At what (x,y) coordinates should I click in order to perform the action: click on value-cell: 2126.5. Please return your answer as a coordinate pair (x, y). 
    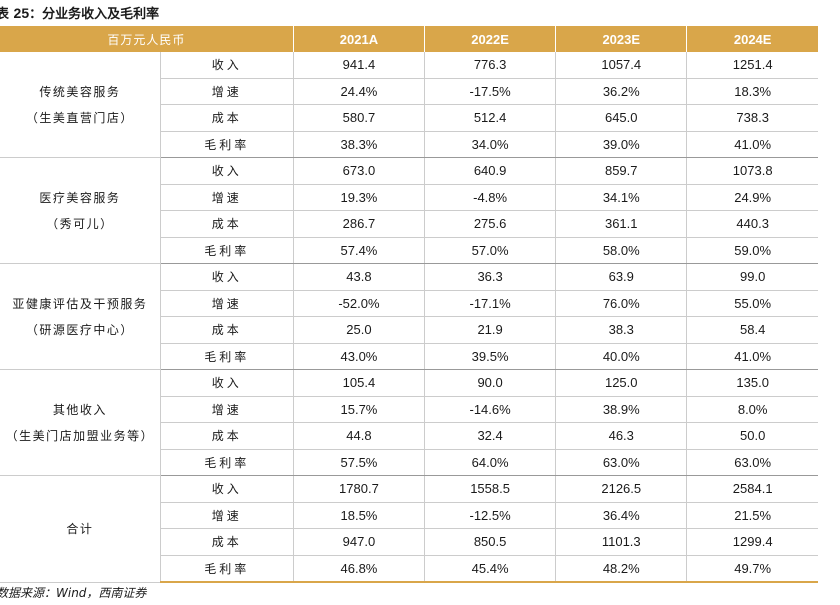
    Looking at the image, I should click on (621, 489).